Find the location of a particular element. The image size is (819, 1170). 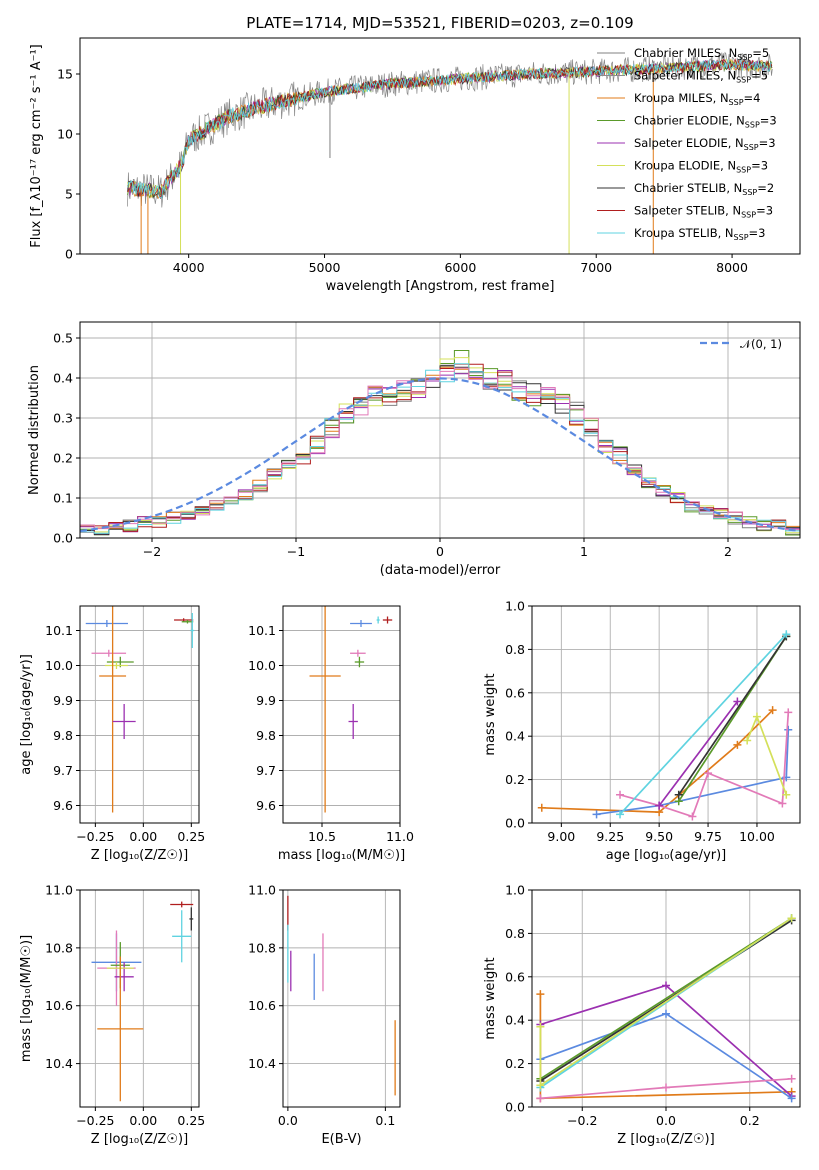

legend-label: Chabrier MILES, NSSP=5 is located at coordinates (701, 54).